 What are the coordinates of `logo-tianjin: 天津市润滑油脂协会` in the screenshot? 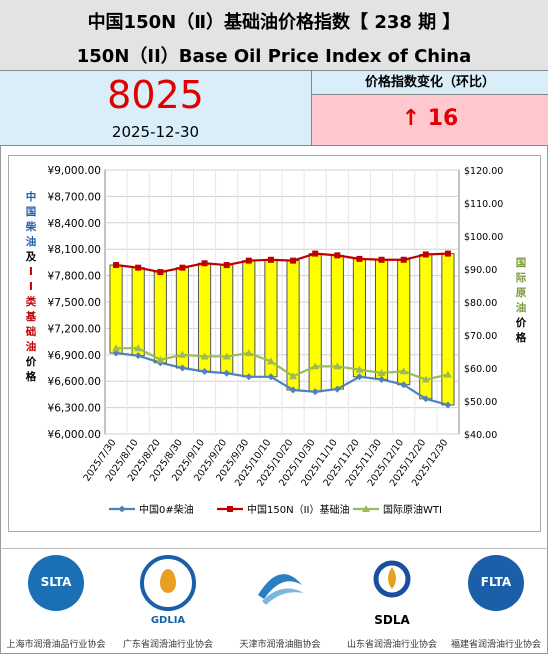 It's located at (280, 604).